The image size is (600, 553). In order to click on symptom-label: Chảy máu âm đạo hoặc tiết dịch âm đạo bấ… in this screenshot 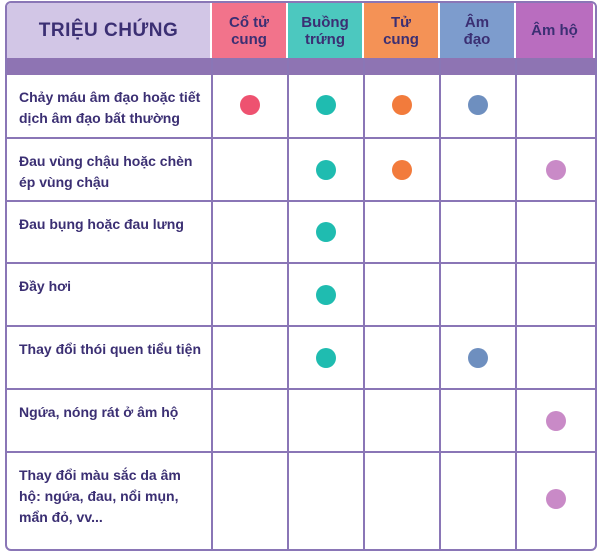, I will do `click(110, 107)`.